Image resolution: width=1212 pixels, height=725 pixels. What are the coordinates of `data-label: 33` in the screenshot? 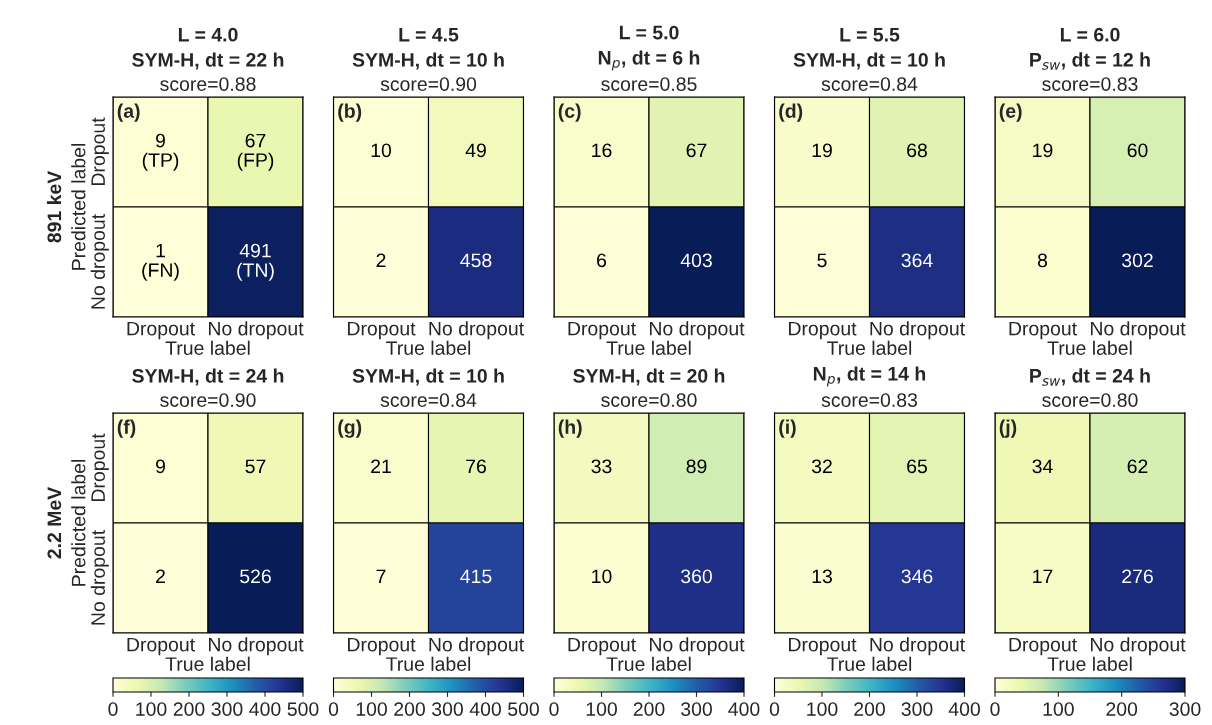 It's located at (601, 466).